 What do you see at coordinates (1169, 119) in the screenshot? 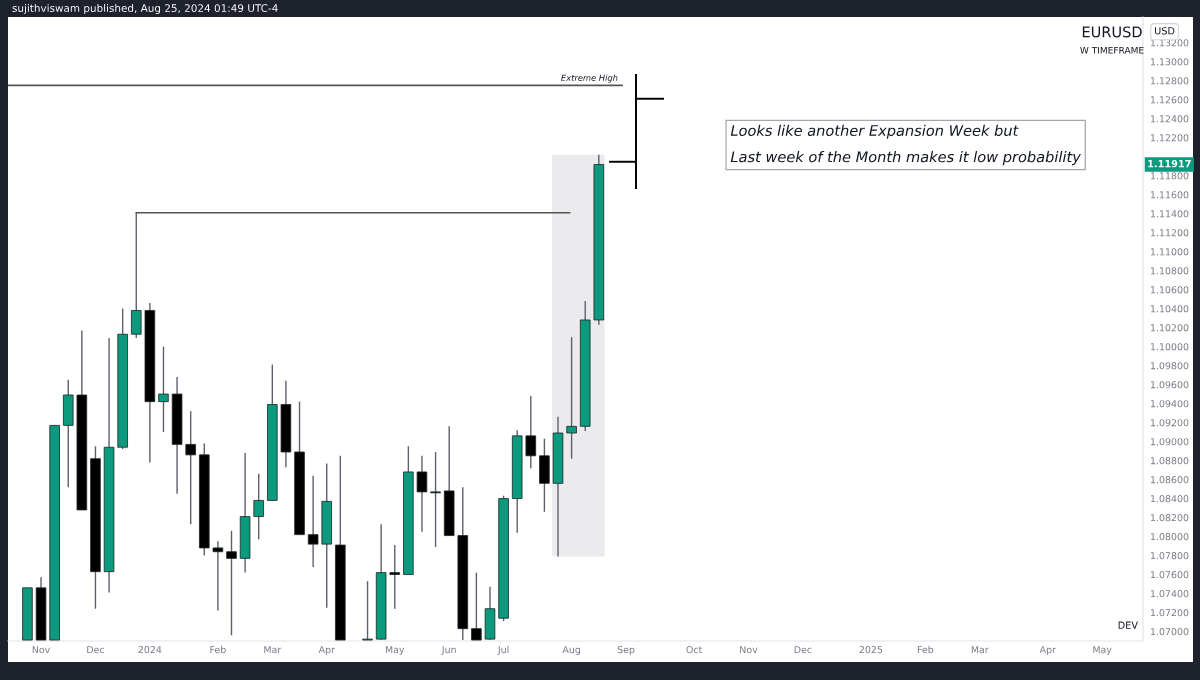
I see `y-tick-label: 1.12400` at bounding box center [1169, 119].